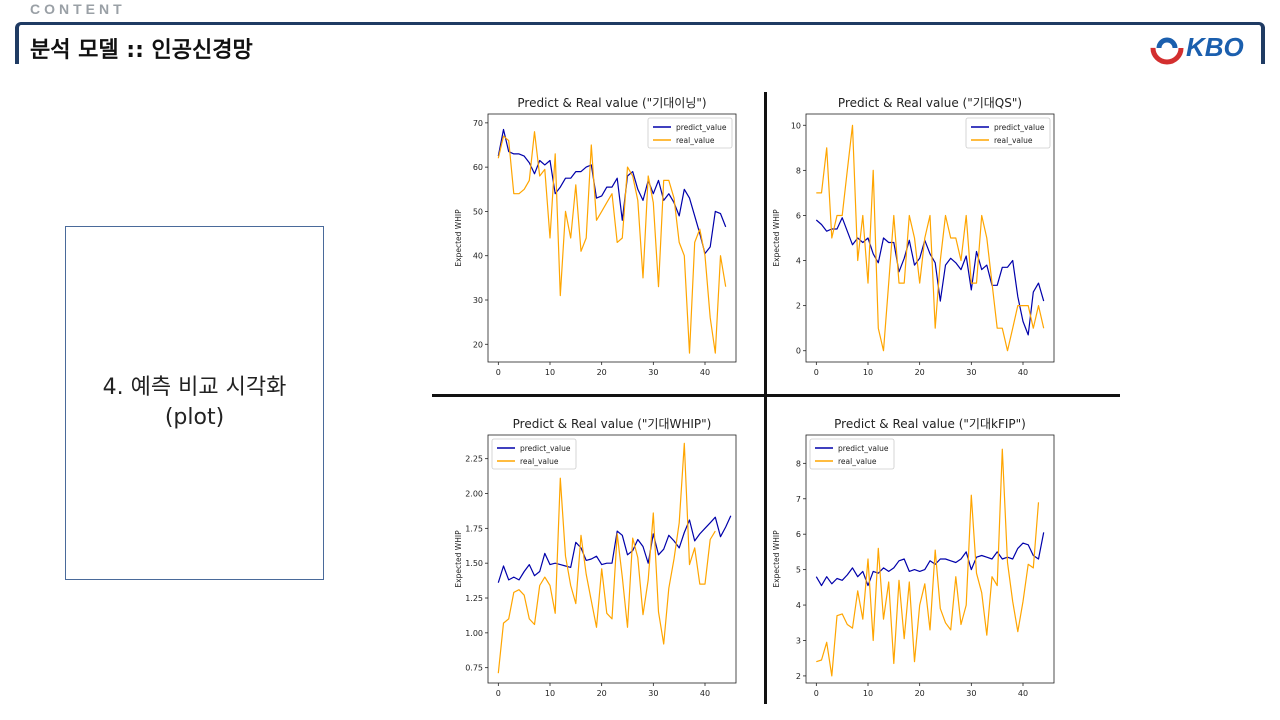 The width and height of the screenshot is (1280, 720). What do you see at coordinates (194, 403) in the screenshot?
I see `description-box: 4. 예측 비교 시각화 (plot)` at bounding box center [194, 403].